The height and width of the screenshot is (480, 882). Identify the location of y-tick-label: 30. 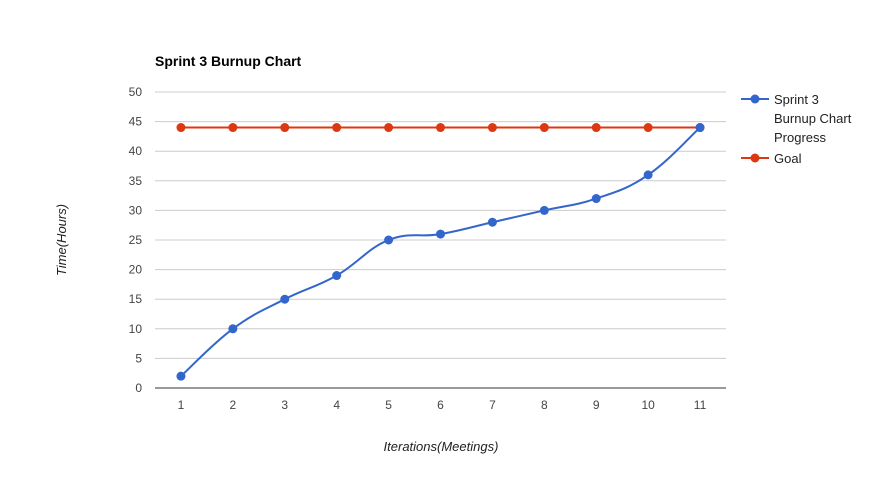
(136, 210).